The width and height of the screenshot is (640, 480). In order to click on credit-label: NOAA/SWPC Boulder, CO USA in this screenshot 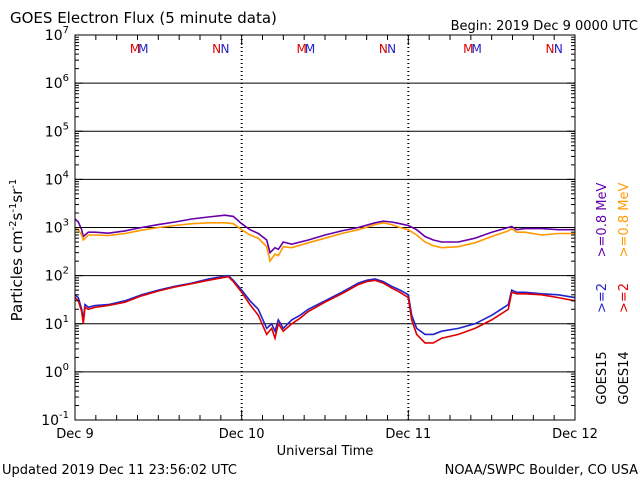, I will do `click(541, 470)`.